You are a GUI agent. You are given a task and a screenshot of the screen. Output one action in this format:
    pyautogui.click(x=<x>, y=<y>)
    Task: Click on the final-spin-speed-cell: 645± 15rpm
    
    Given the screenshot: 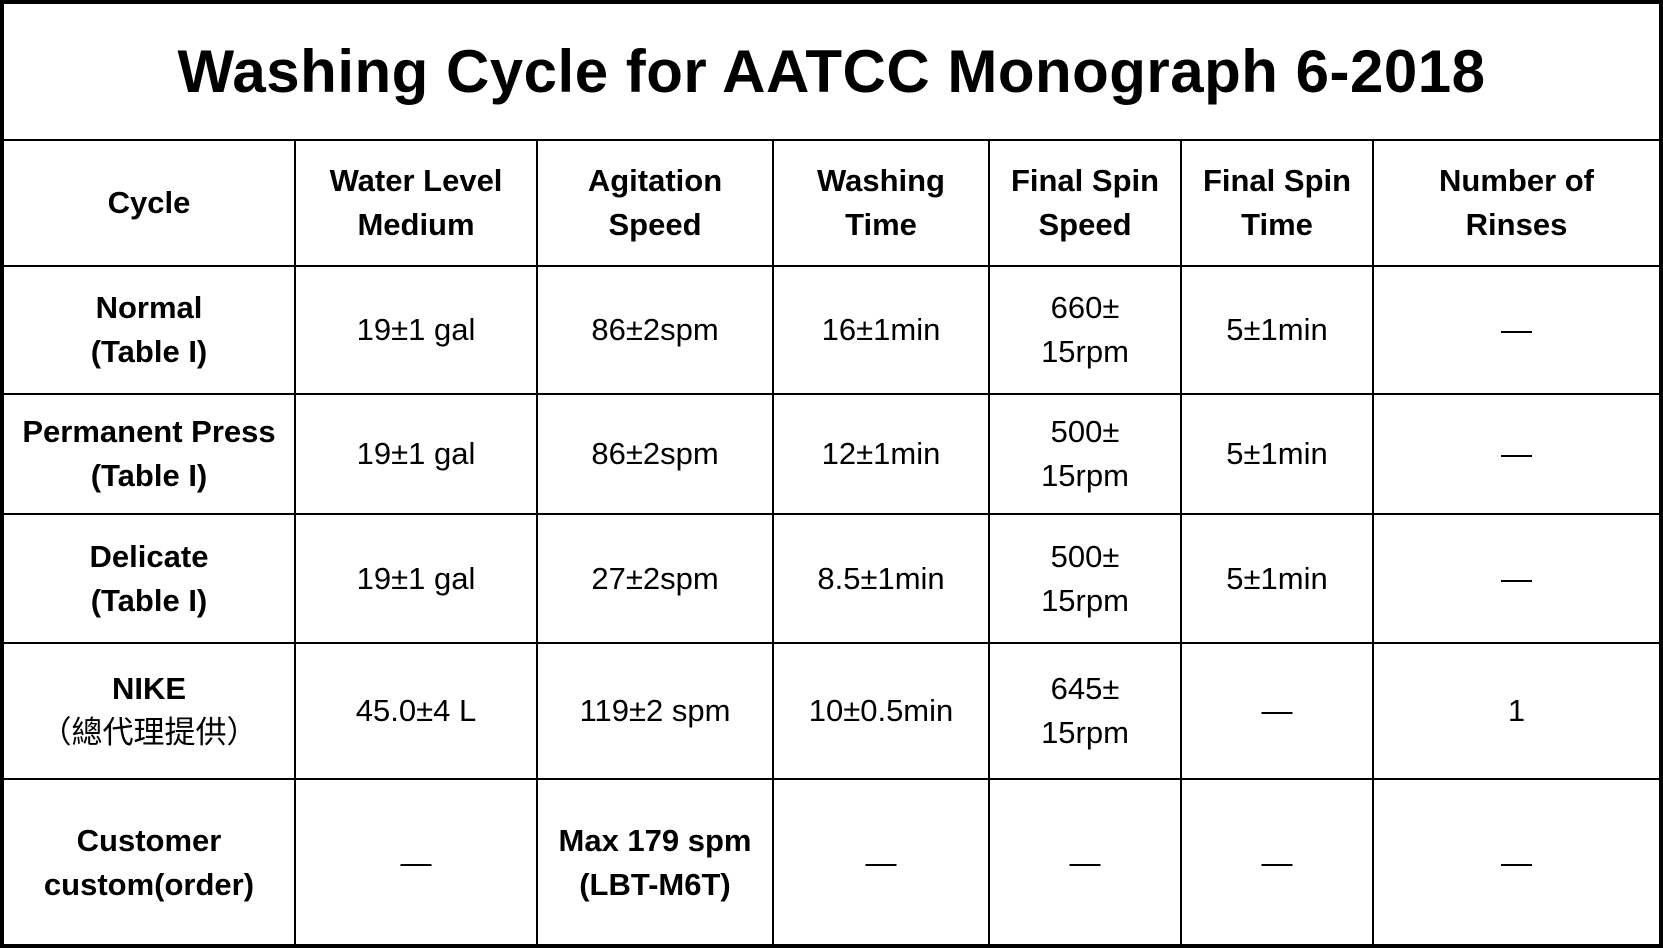 What is the action you would take?
    pyautogui.click(x=1085, y=711)
    